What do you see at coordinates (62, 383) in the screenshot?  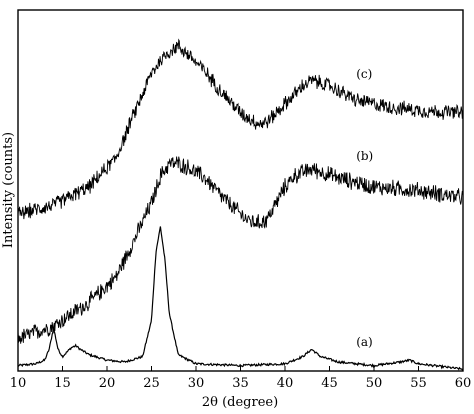 I see `x-tick-label: 15` at bounding box center [62, 383].